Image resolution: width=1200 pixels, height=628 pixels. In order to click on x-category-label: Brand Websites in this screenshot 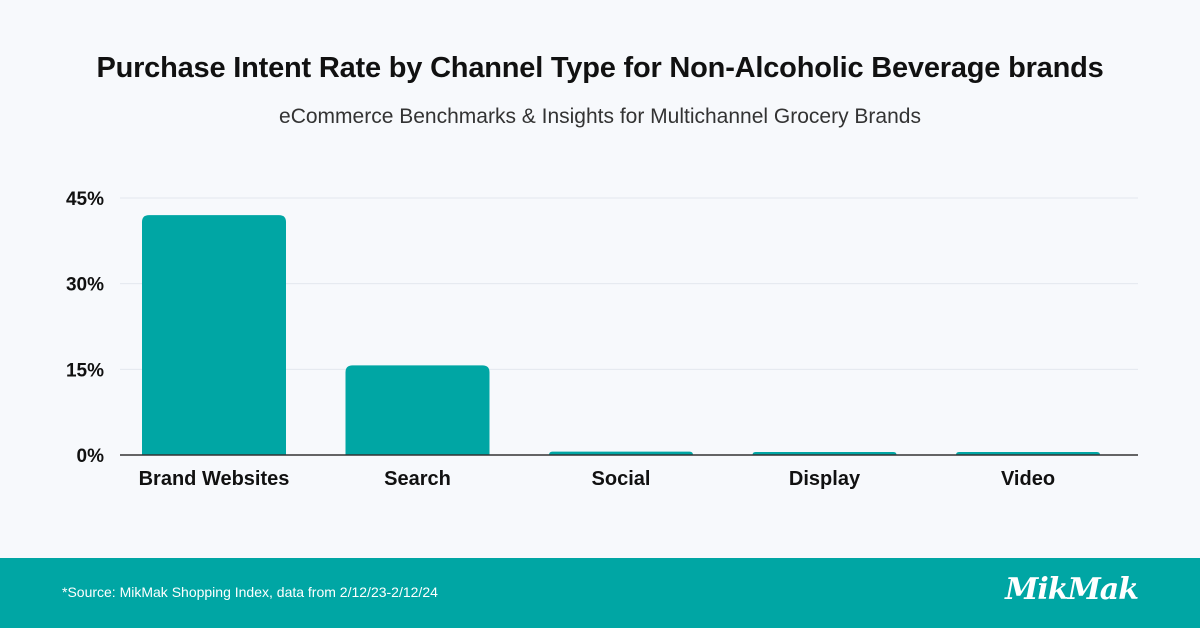, I will do `click(214, 479)`.